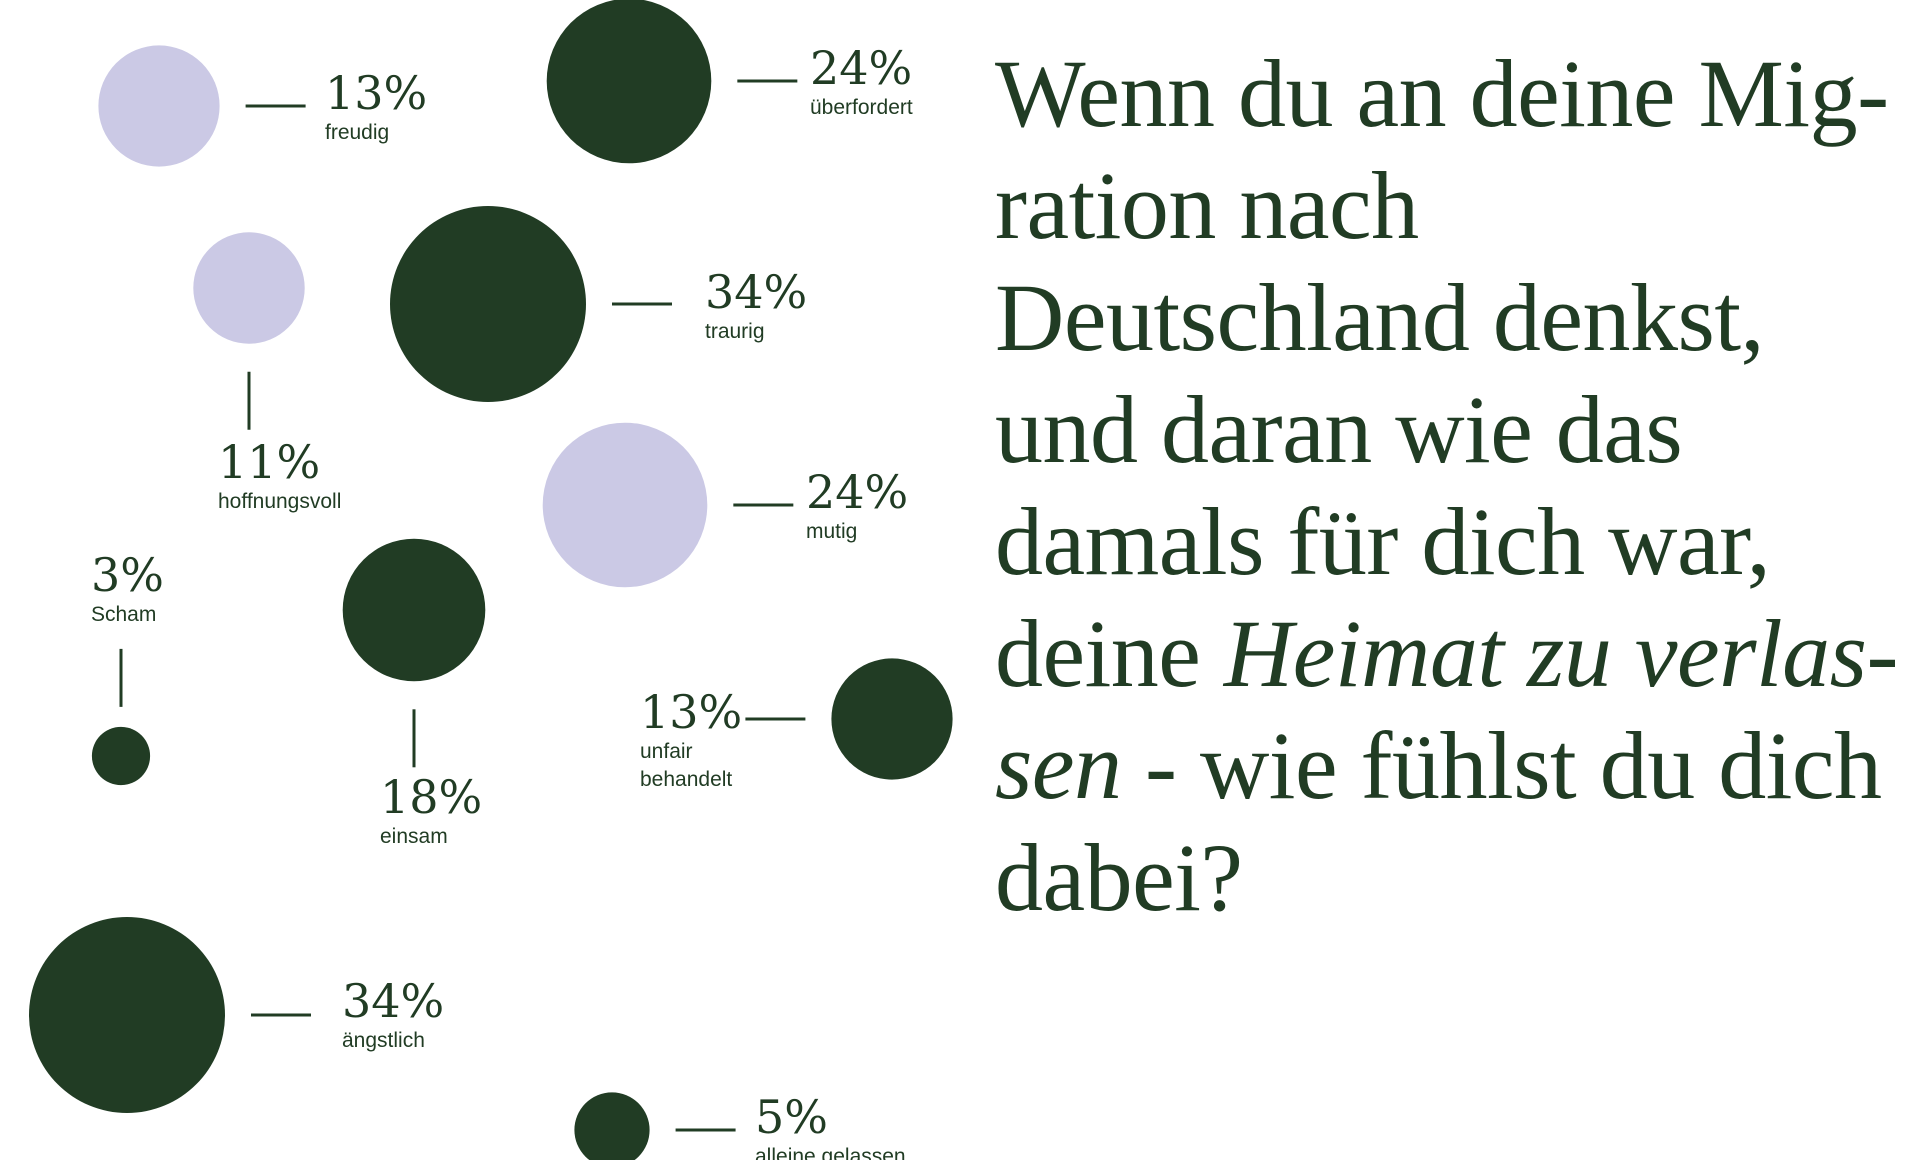 This screenshot has height=1160, width=1920. Describe the element at coordinates (279, 501) in the screenshot. I see `category-label-hoffnungsvoll: hoffnungsvoll` at that location.